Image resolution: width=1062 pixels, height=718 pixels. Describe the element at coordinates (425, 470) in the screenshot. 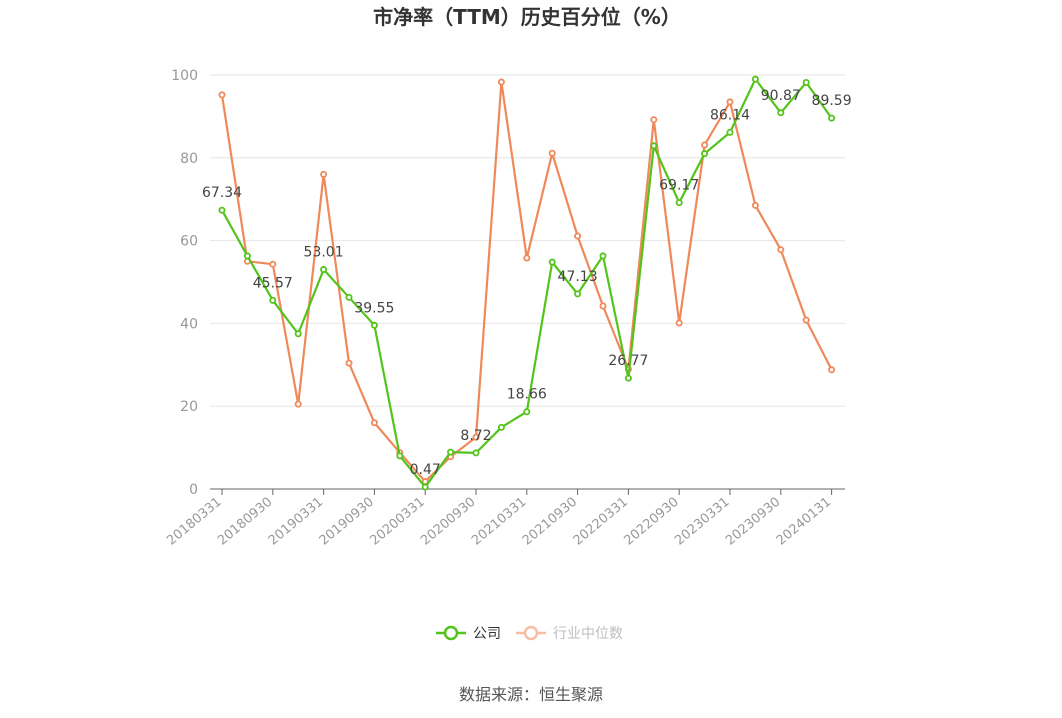

I see `data-label: 0.47` at that location.